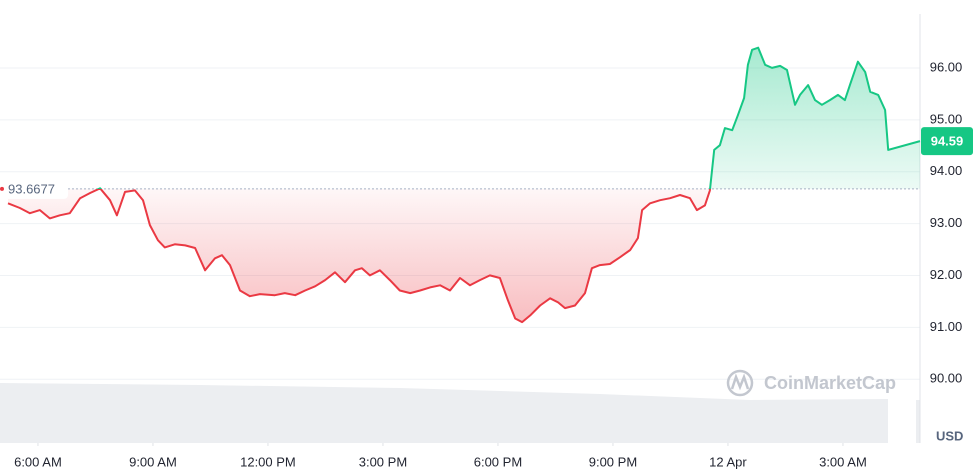 The width and height of the screenshot is (975, 473). I want to click on x-tick-label: 6:00 AM, so click(38, 461).